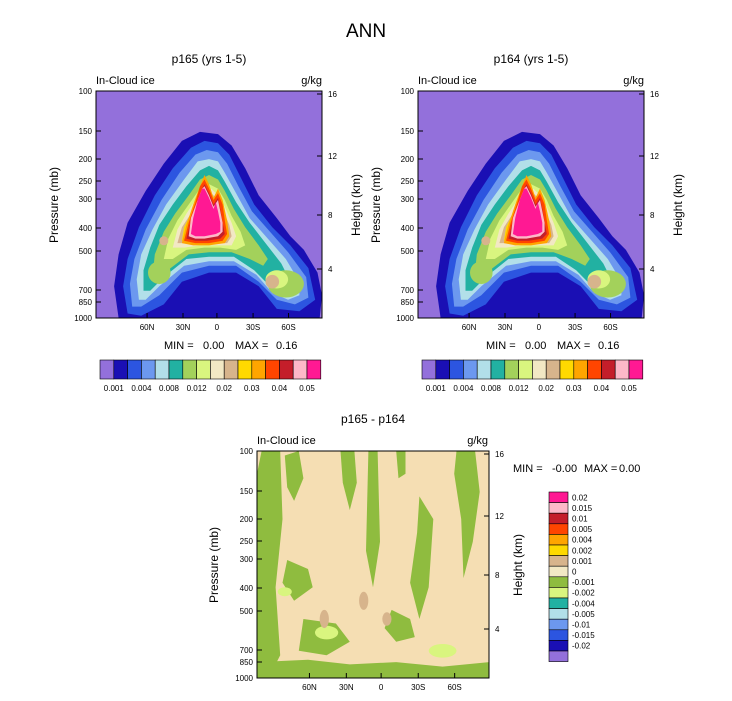 Image resolution: width=732 pixels, height=701 pixels. Describe the element at coordinates (581, 625) in the screenshot. I see `colorbar-label: -0.01` at that location.